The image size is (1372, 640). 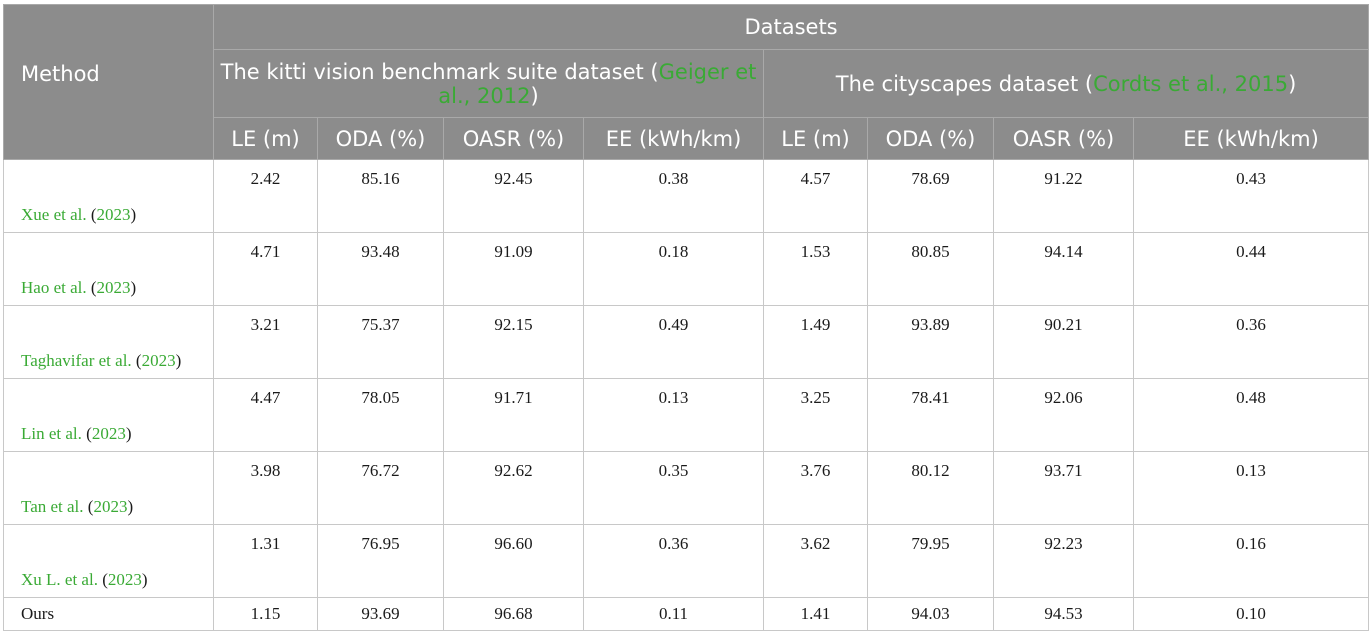 What do you see at coordinates (76, 360) in the screenshot?
I see `method-citation-link: Taghavifar et al.` at bounding box center [76, 360].